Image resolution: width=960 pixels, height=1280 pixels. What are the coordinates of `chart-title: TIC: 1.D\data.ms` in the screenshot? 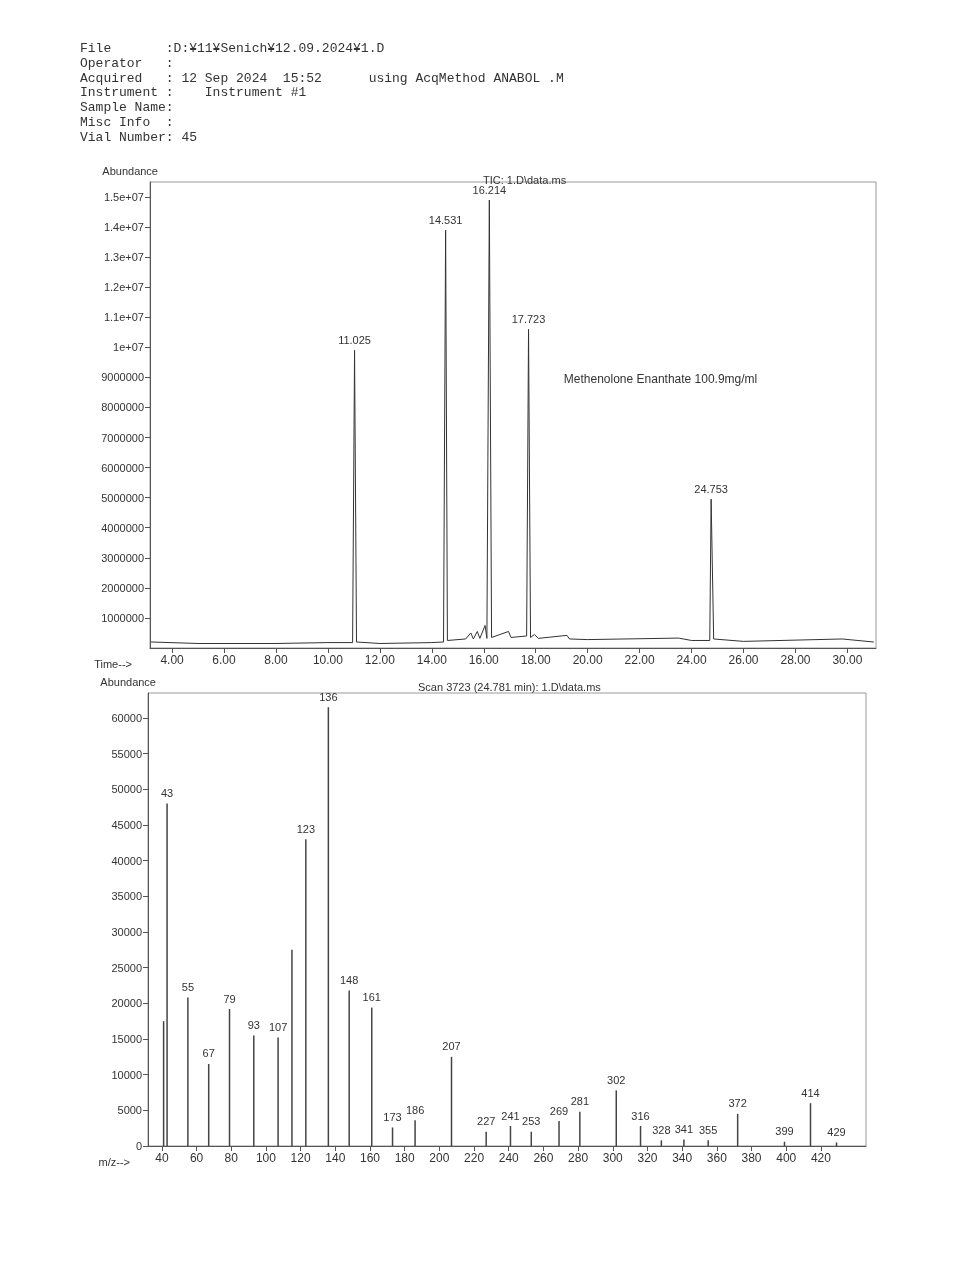 It's located at (525, 179).